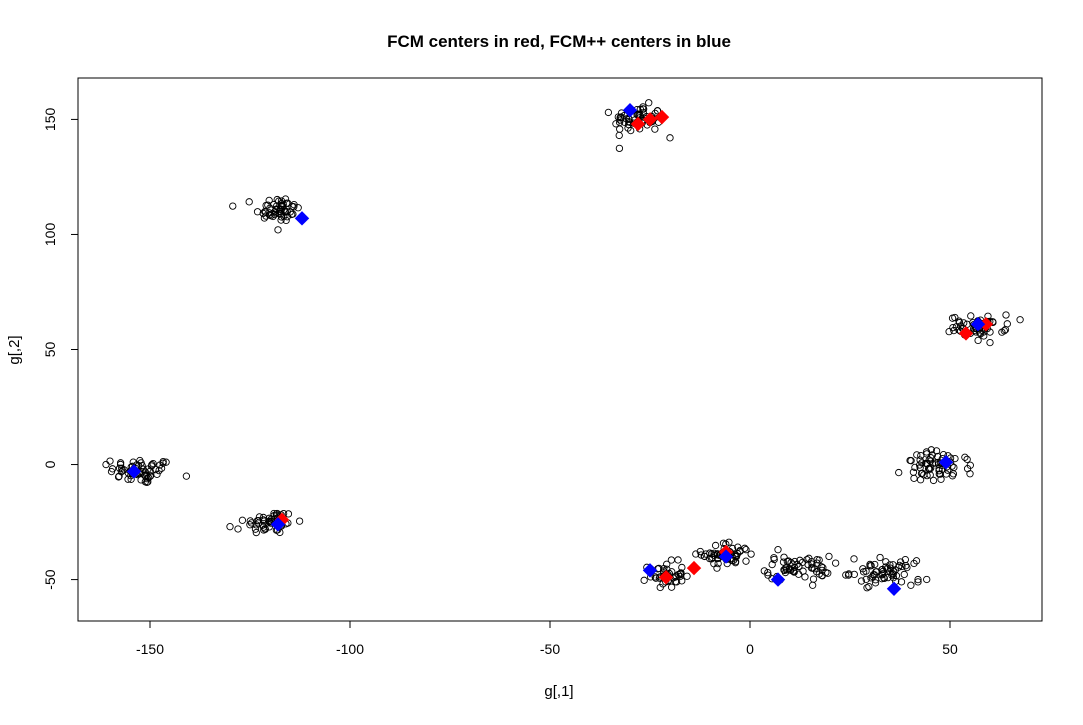  Describe the element at coordinates (547, 638) in the screenshot. I see `x-axis: -150 -100 -50 0 50` at that location.